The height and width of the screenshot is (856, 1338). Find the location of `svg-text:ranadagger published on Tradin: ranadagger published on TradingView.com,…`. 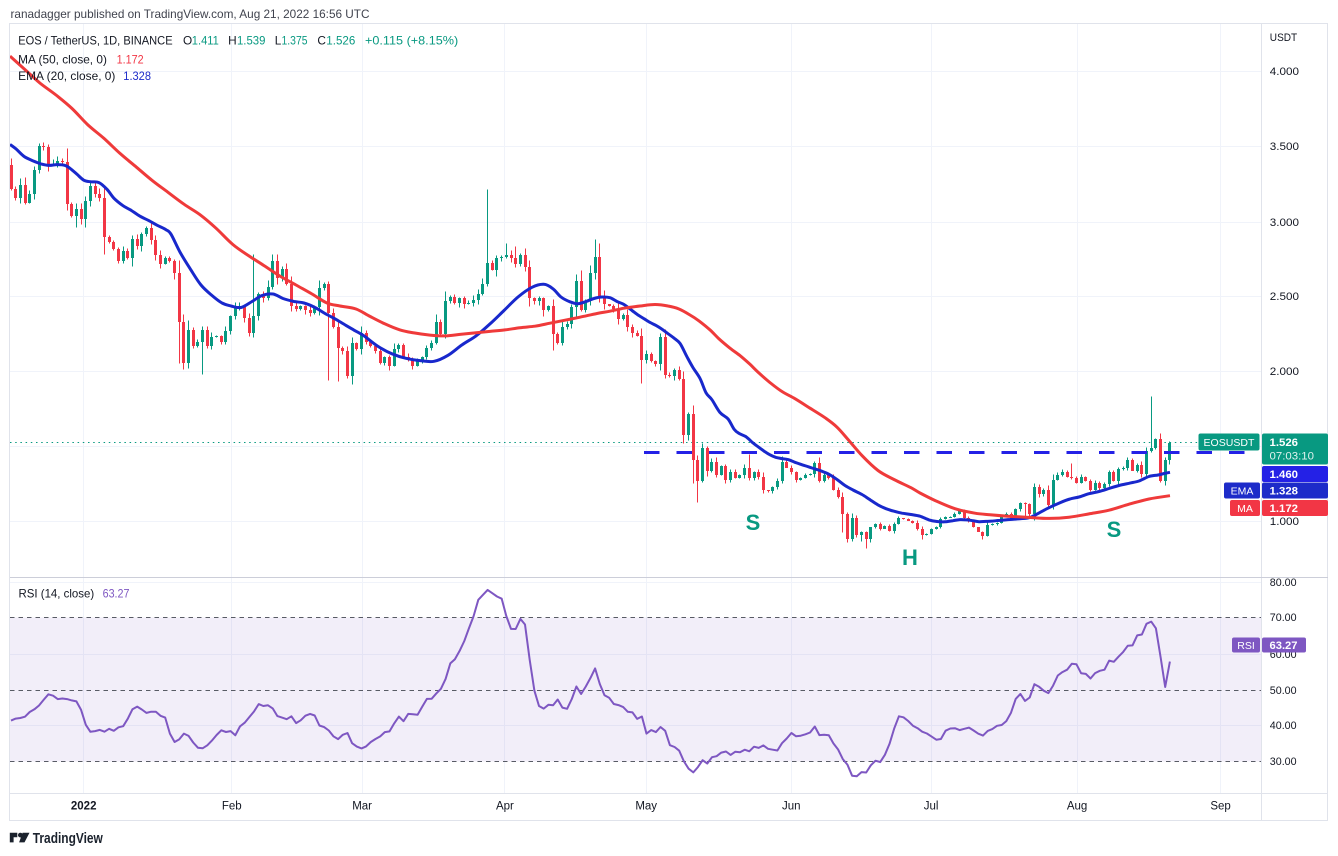

svg-text:ranadagger published on Tradin: ranadagger published on TradingView.com,… is located at coordinates (190, 14).